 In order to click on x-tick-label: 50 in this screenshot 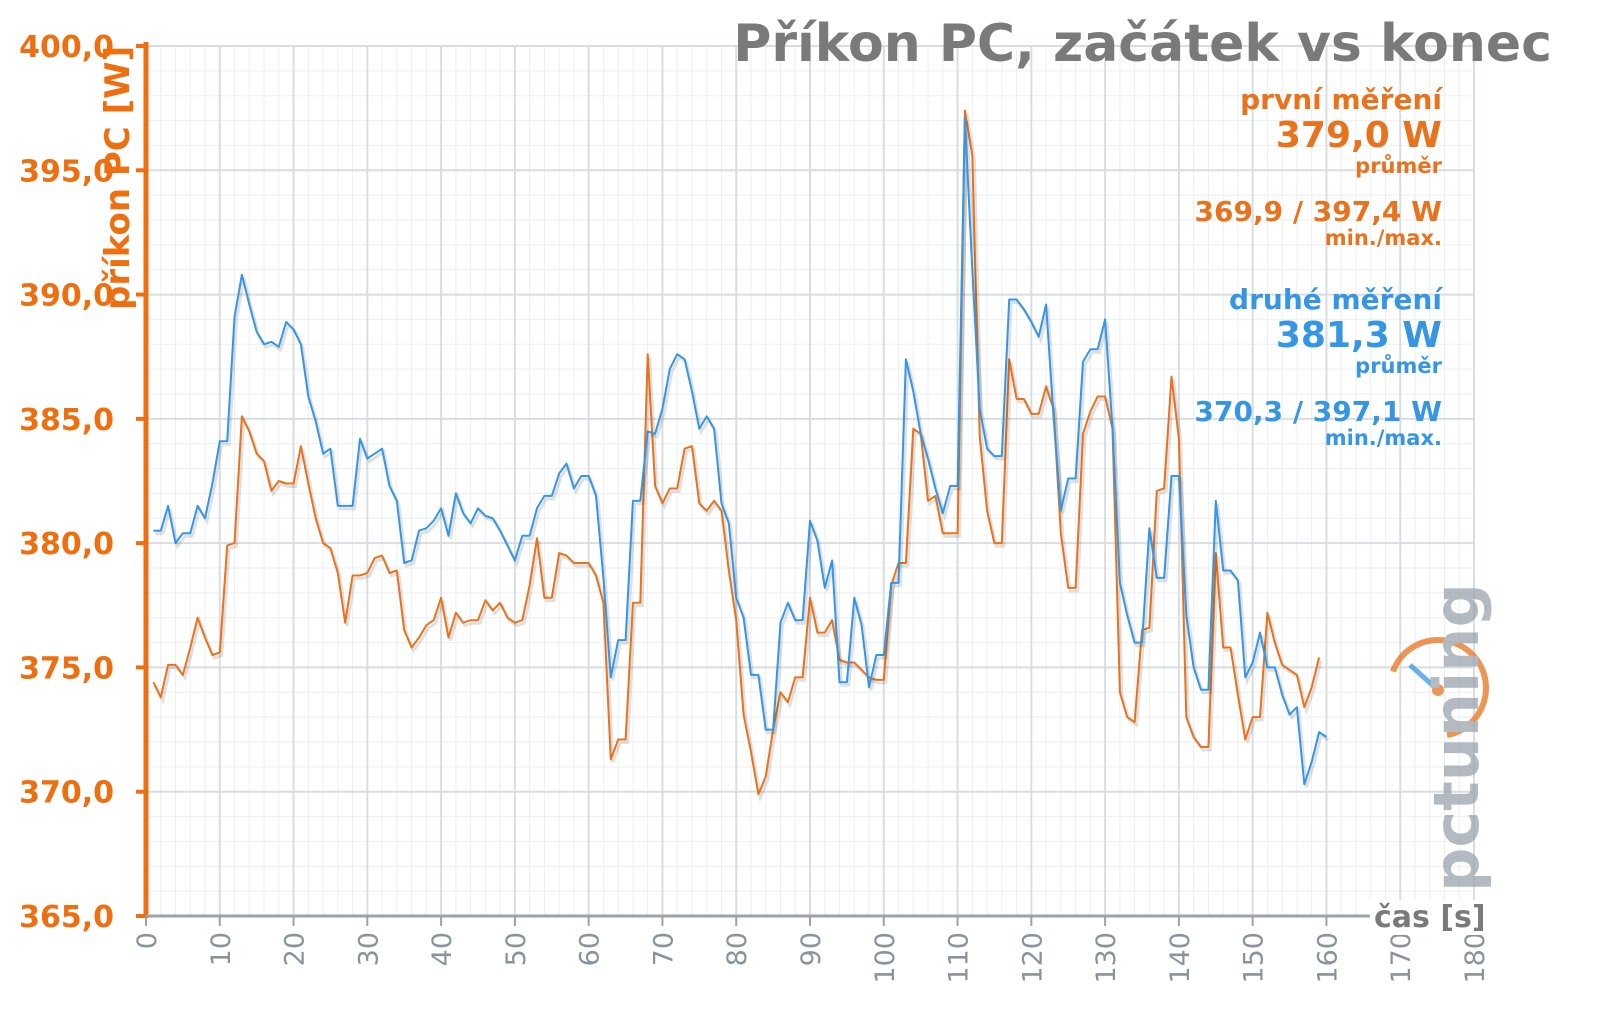, I will do `click(516, 949)`.